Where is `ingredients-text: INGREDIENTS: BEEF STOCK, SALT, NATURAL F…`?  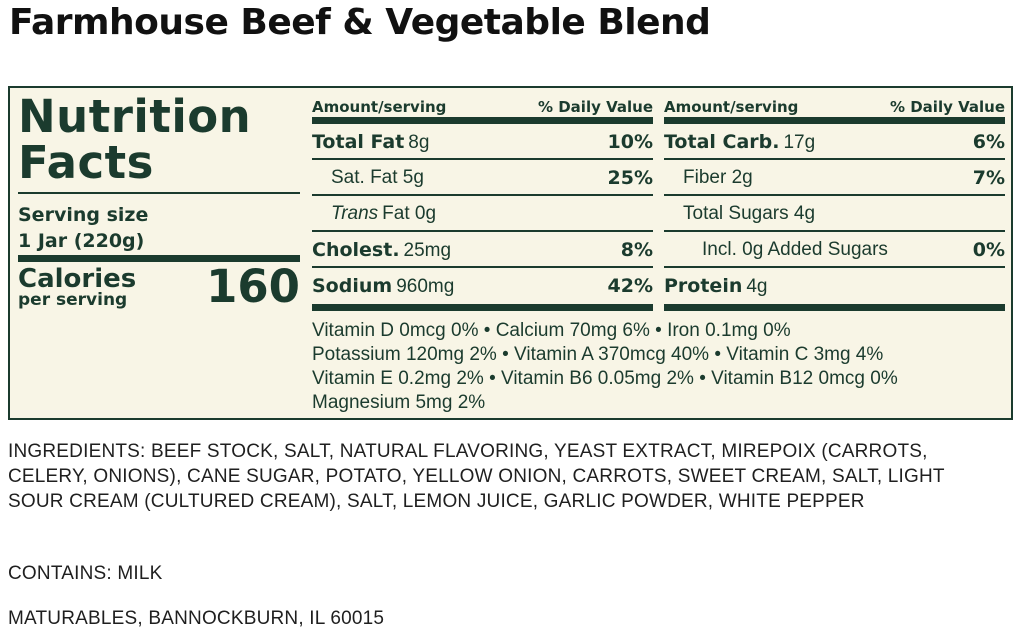 ingredients-text: INGREDIENTS: BEEF STOCK, SALT, NATURAL F… is located at coordinates (476, 476).